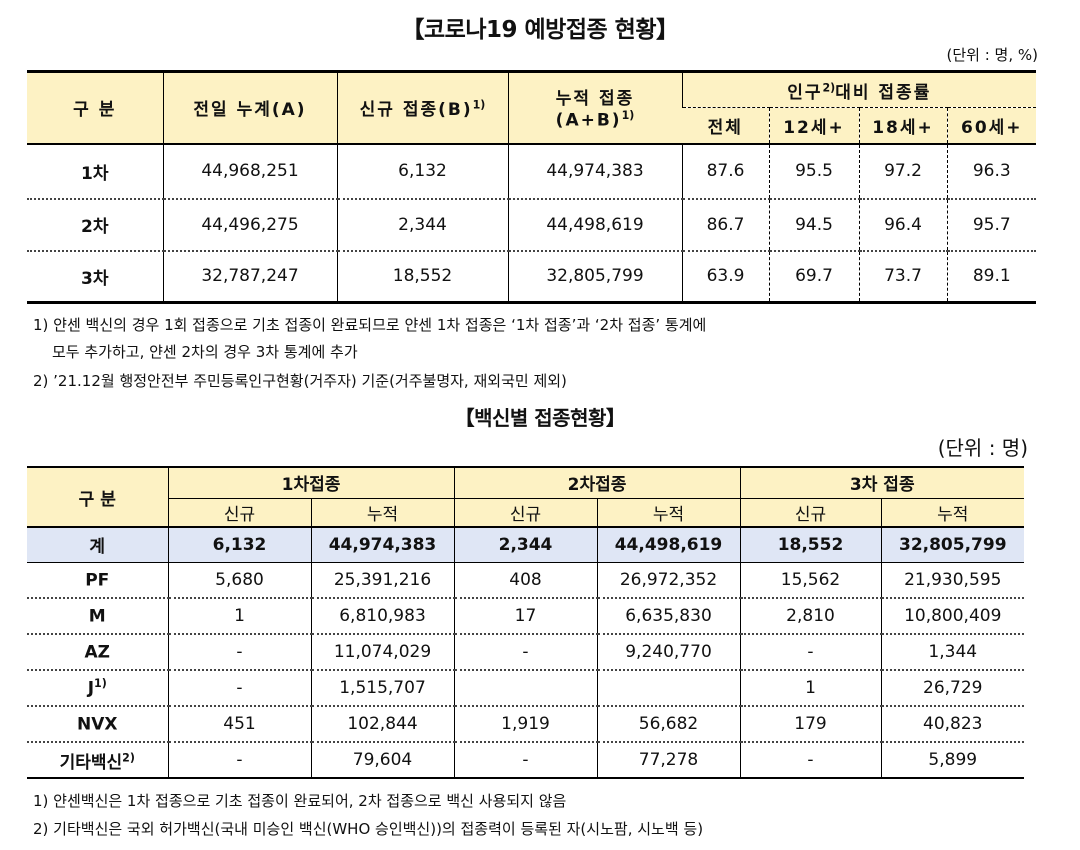 This screenshot has height=850, width=1080. What do you see at coordinates (952, 759) in the screenshot?
I see `cell-d3-cum: 5,899` at bounding box center [952, 759].